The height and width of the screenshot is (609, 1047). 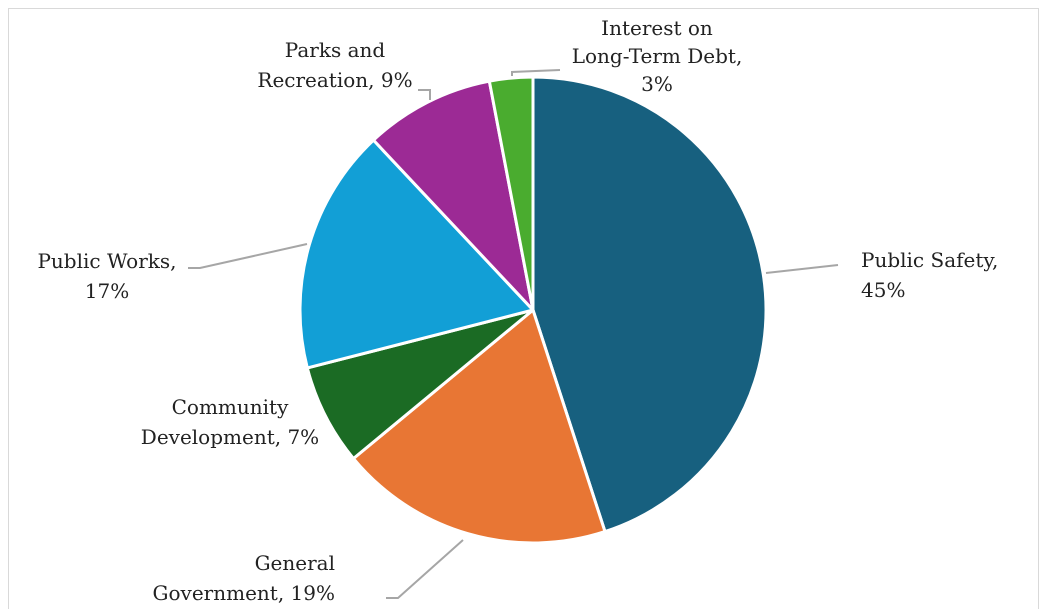 I want to click on data-label-line: Community, so click(x=230, y=407).